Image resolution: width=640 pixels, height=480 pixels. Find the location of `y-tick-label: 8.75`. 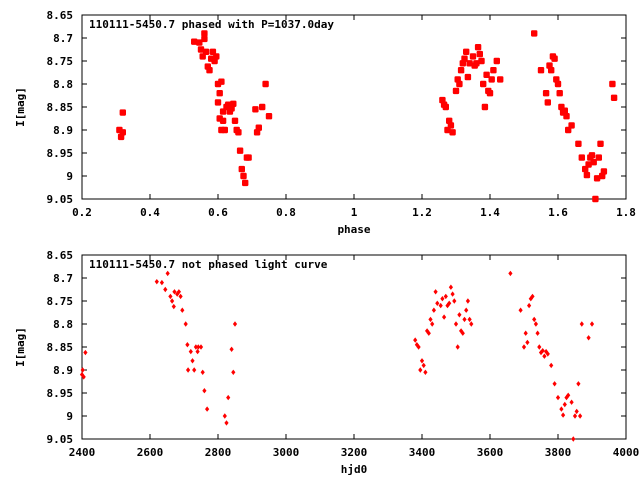

y-tick-label: 8.75 is located at coordinates (60, 61).